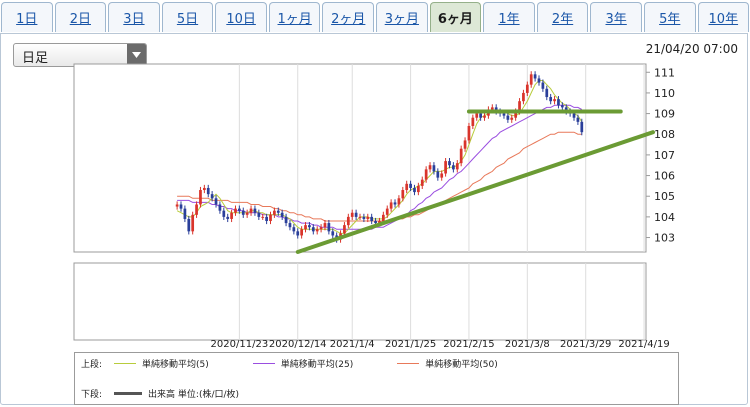  I want to click on y-tick-label: 107, so click(664, 155).